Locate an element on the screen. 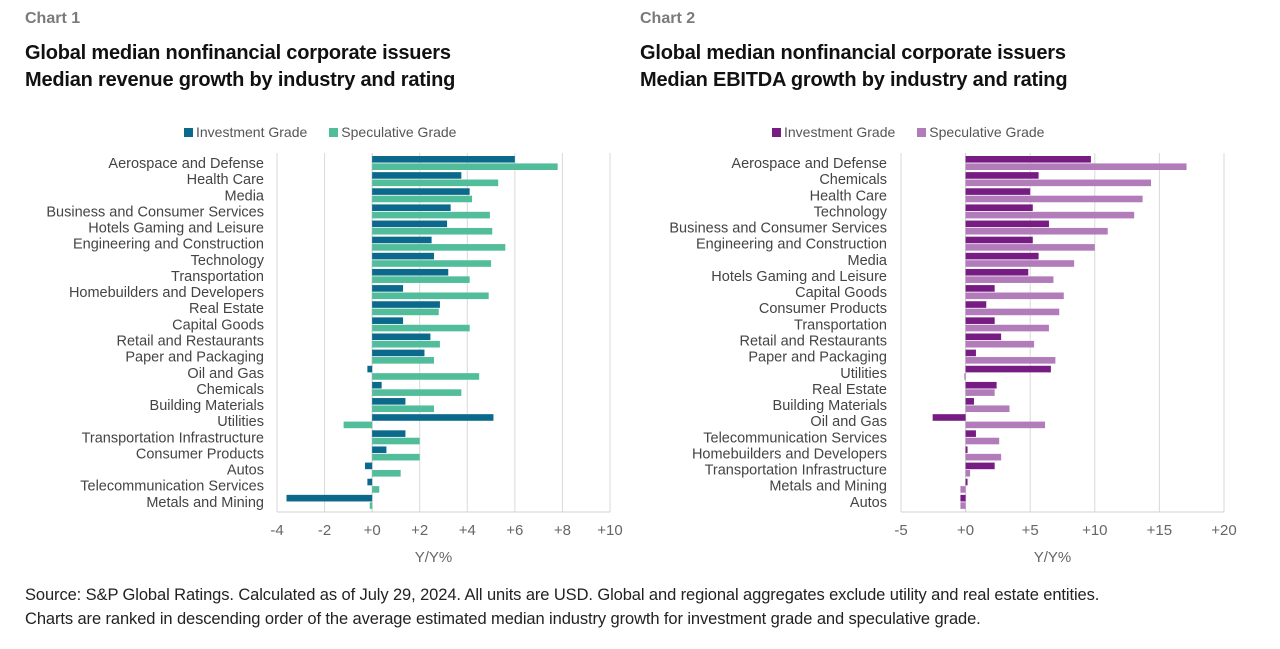 The image size is (1280, 649). category-label: Engineering and Construction is located at coordinates (168, 245).